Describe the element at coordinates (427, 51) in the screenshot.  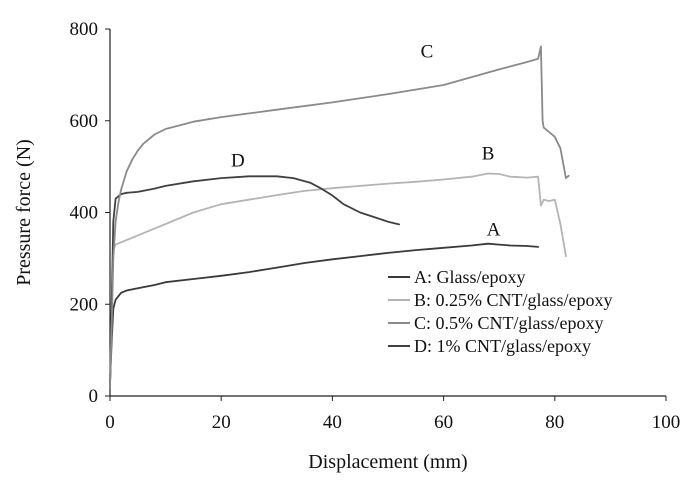
I see `series-tag-c: C` at that location.